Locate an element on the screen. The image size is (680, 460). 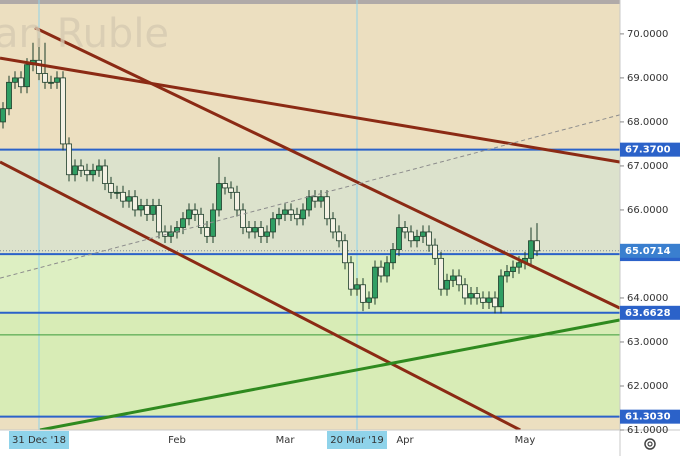
y-tick-label: 61.0000 is located at coordinates (647, 430).